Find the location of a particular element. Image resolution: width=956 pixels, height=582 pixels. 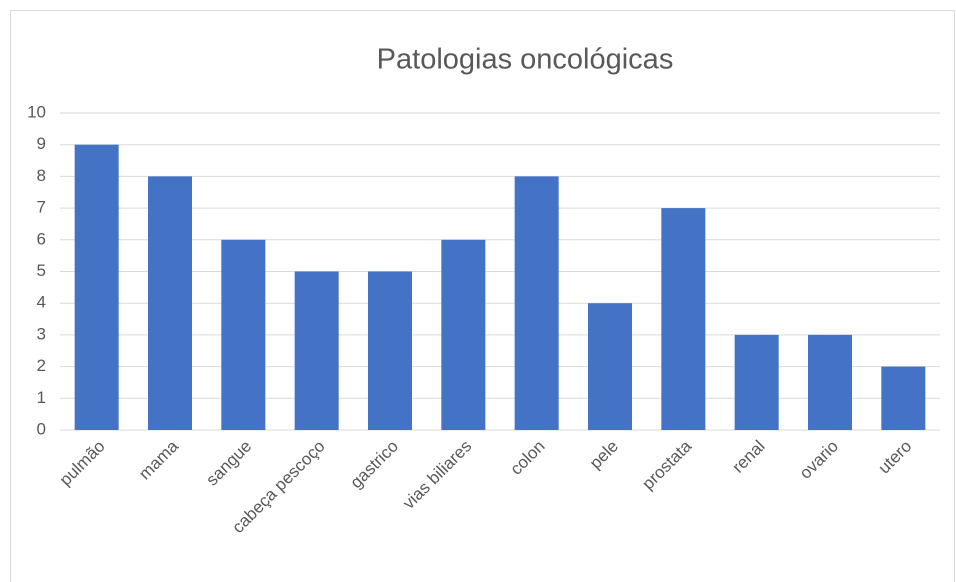

y-tick-label: 5 is located at coordinates (41, 270).